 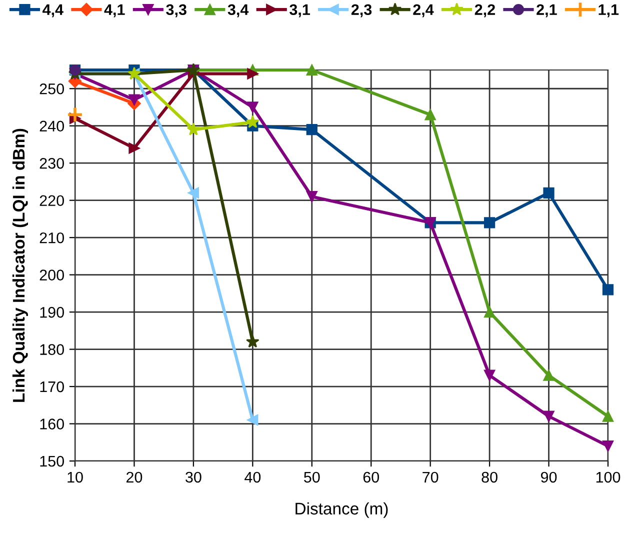 What do you see at coordinates (546, 11) in the screenshot?
I see `legend-label: 2,1` at bounding box center [546, 11].